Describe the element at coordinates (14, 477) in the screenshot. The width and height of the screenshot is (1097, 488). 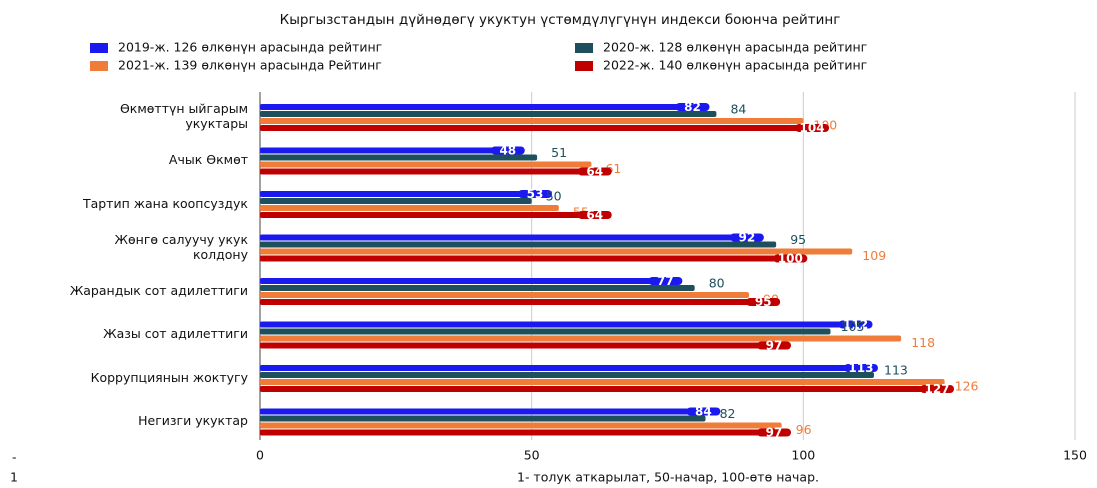
I see `side-text: 1` at that location.